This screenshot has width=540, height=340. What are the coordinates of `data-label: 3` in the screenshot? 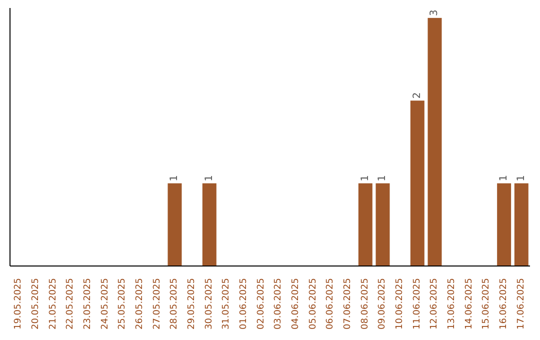 It's located at (434, 13).